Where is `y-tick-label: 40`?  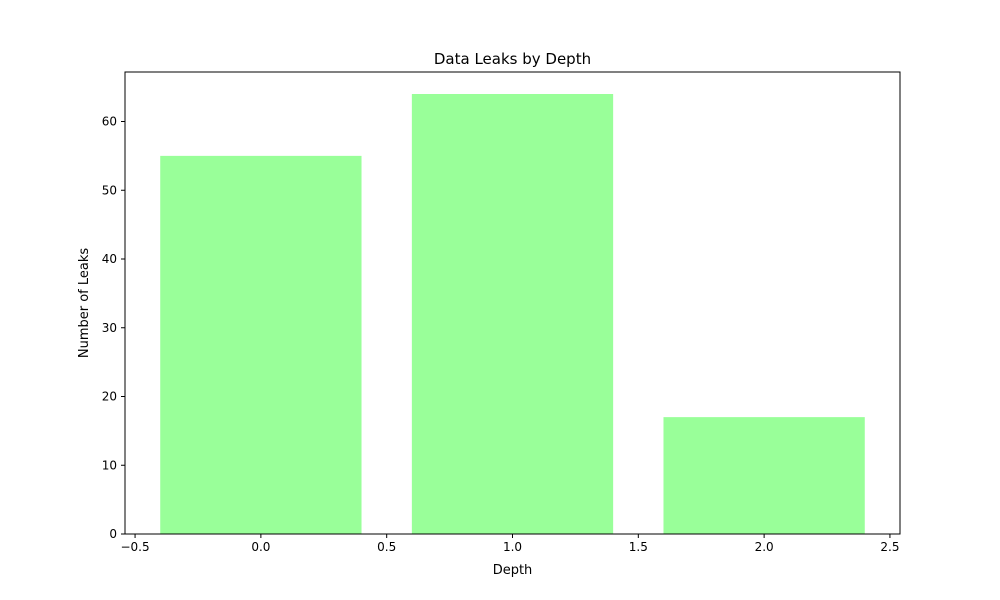
y-tick-label: 40 is located at coordinates (109, 259).